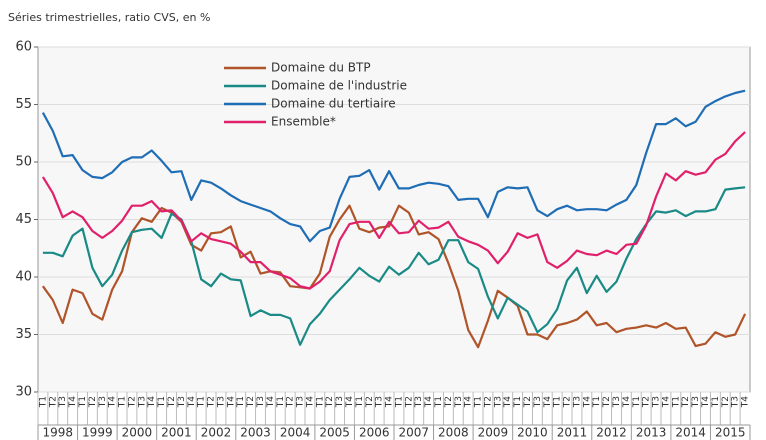 This screenshot has width=766, height=440. Describe the element at coordinates (176, 433) in the screenshot. I see `year-label: 2001` at that location.